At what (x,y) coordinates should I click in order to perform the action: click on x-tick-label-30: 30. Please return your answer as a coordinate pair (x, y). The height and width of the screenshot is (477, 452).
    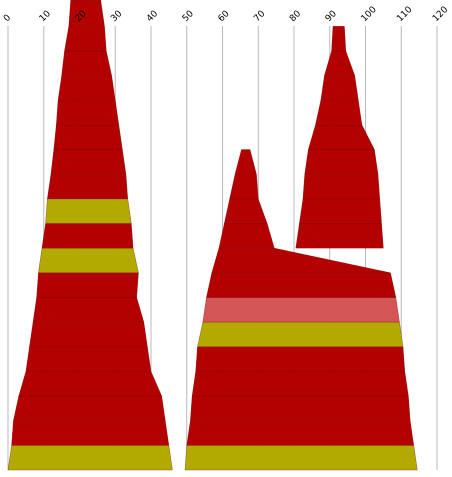
    Looking at the image, I should click on (116, 16).